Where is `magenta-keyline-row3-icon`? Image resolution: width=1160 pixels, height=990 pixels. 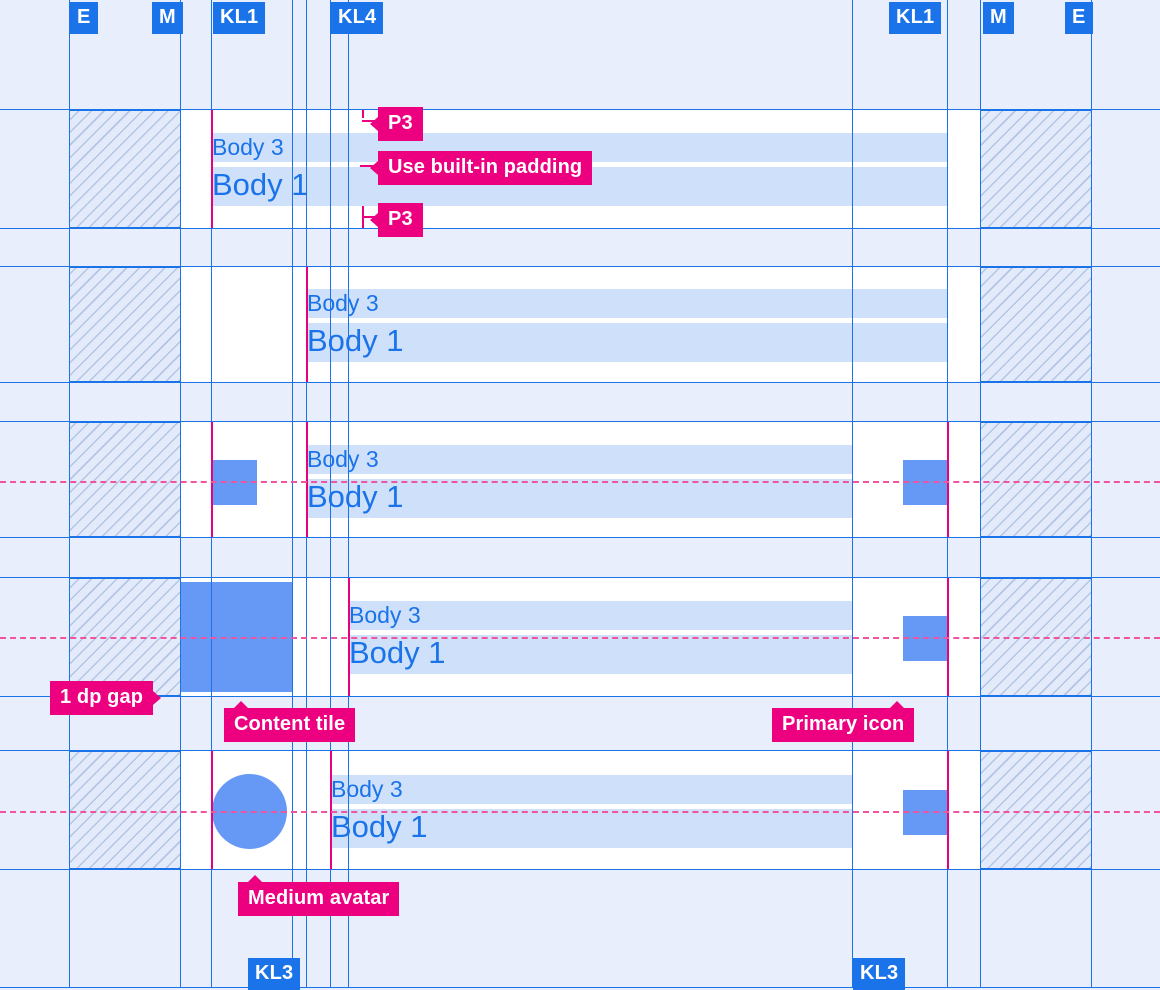
magenta-keyline-row3-icon is located at coordinates (212, 479).